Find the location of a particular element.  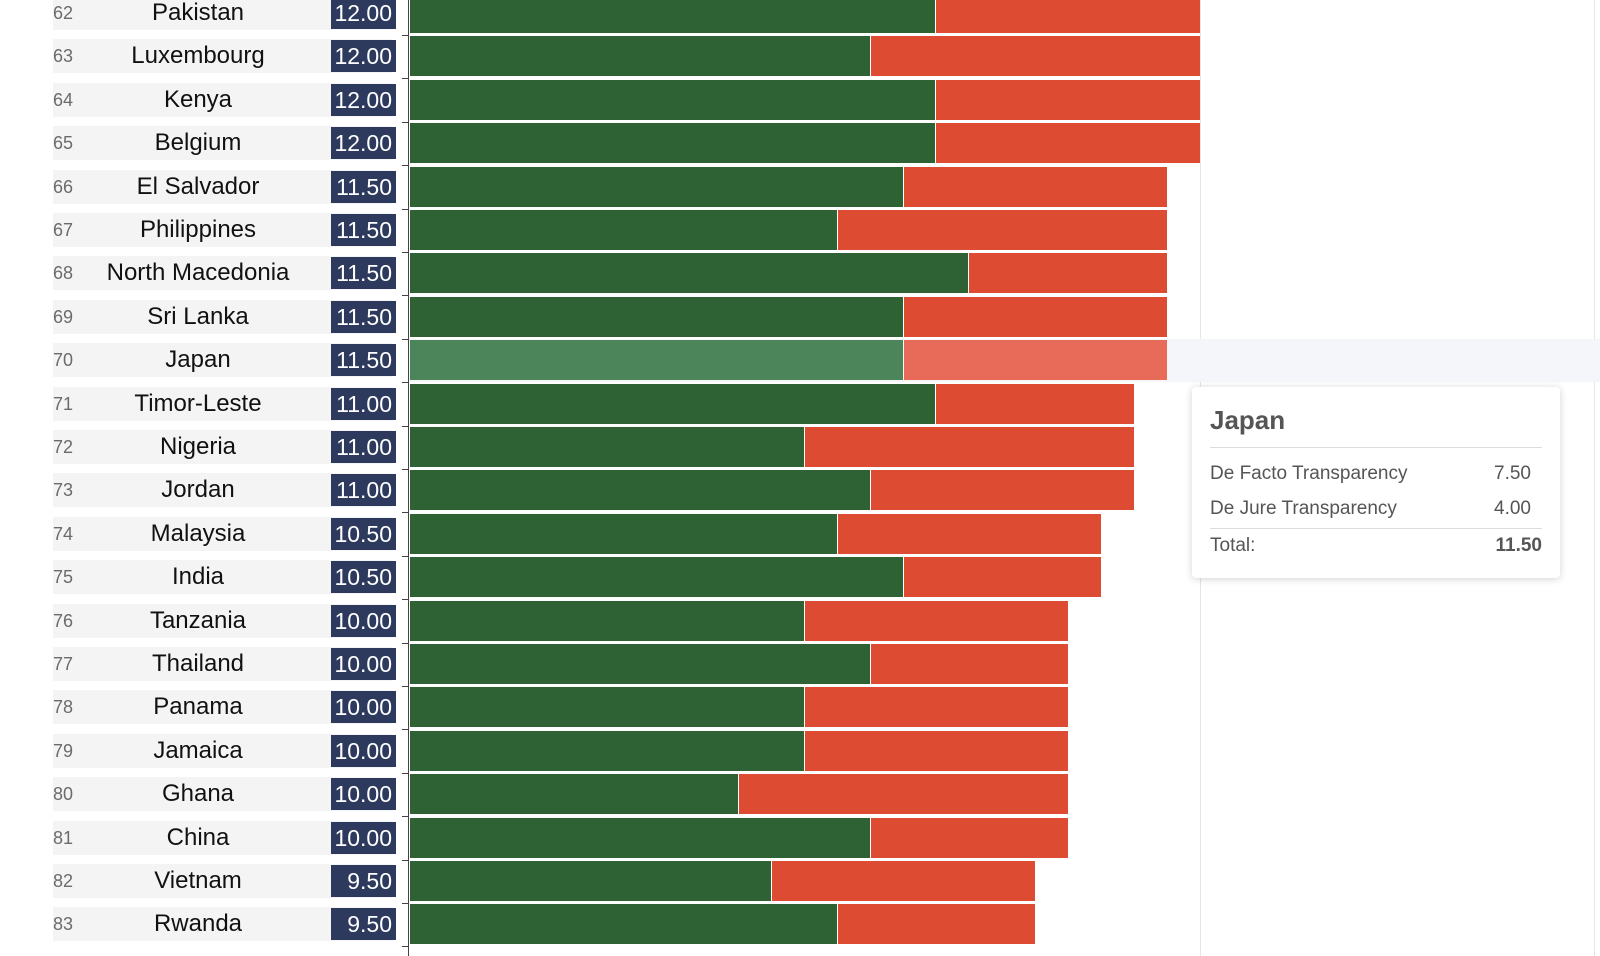

country-label: El Salvador is located at coordinates (198, 186).